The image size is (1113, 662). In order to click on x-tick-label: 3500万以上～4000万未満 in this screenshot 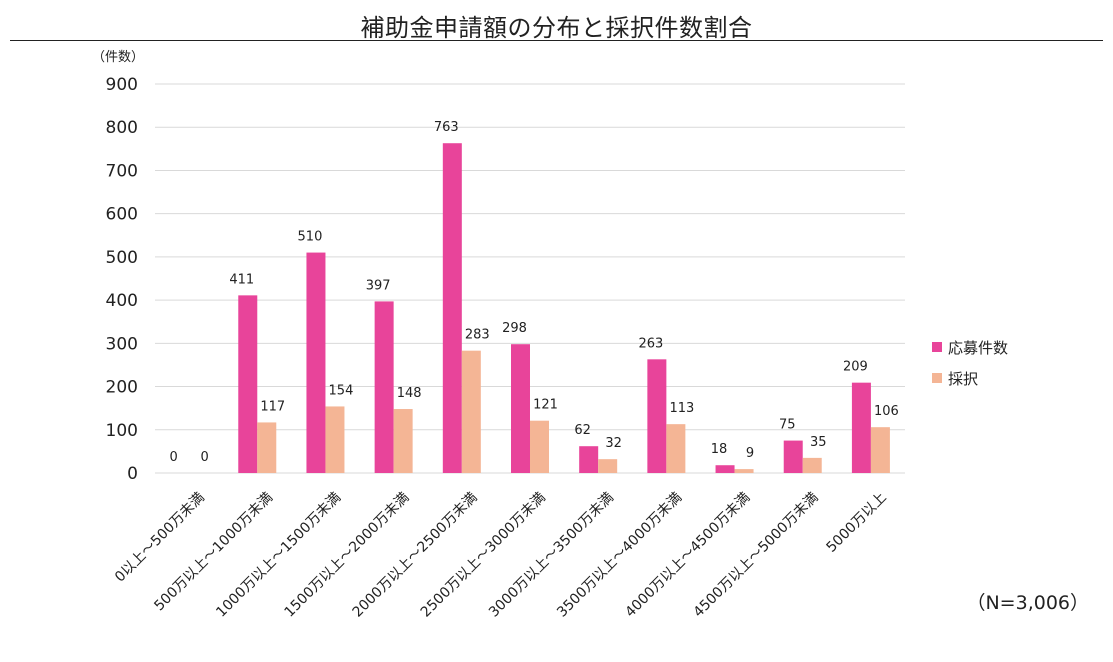, I will do `click(619, 555)`.